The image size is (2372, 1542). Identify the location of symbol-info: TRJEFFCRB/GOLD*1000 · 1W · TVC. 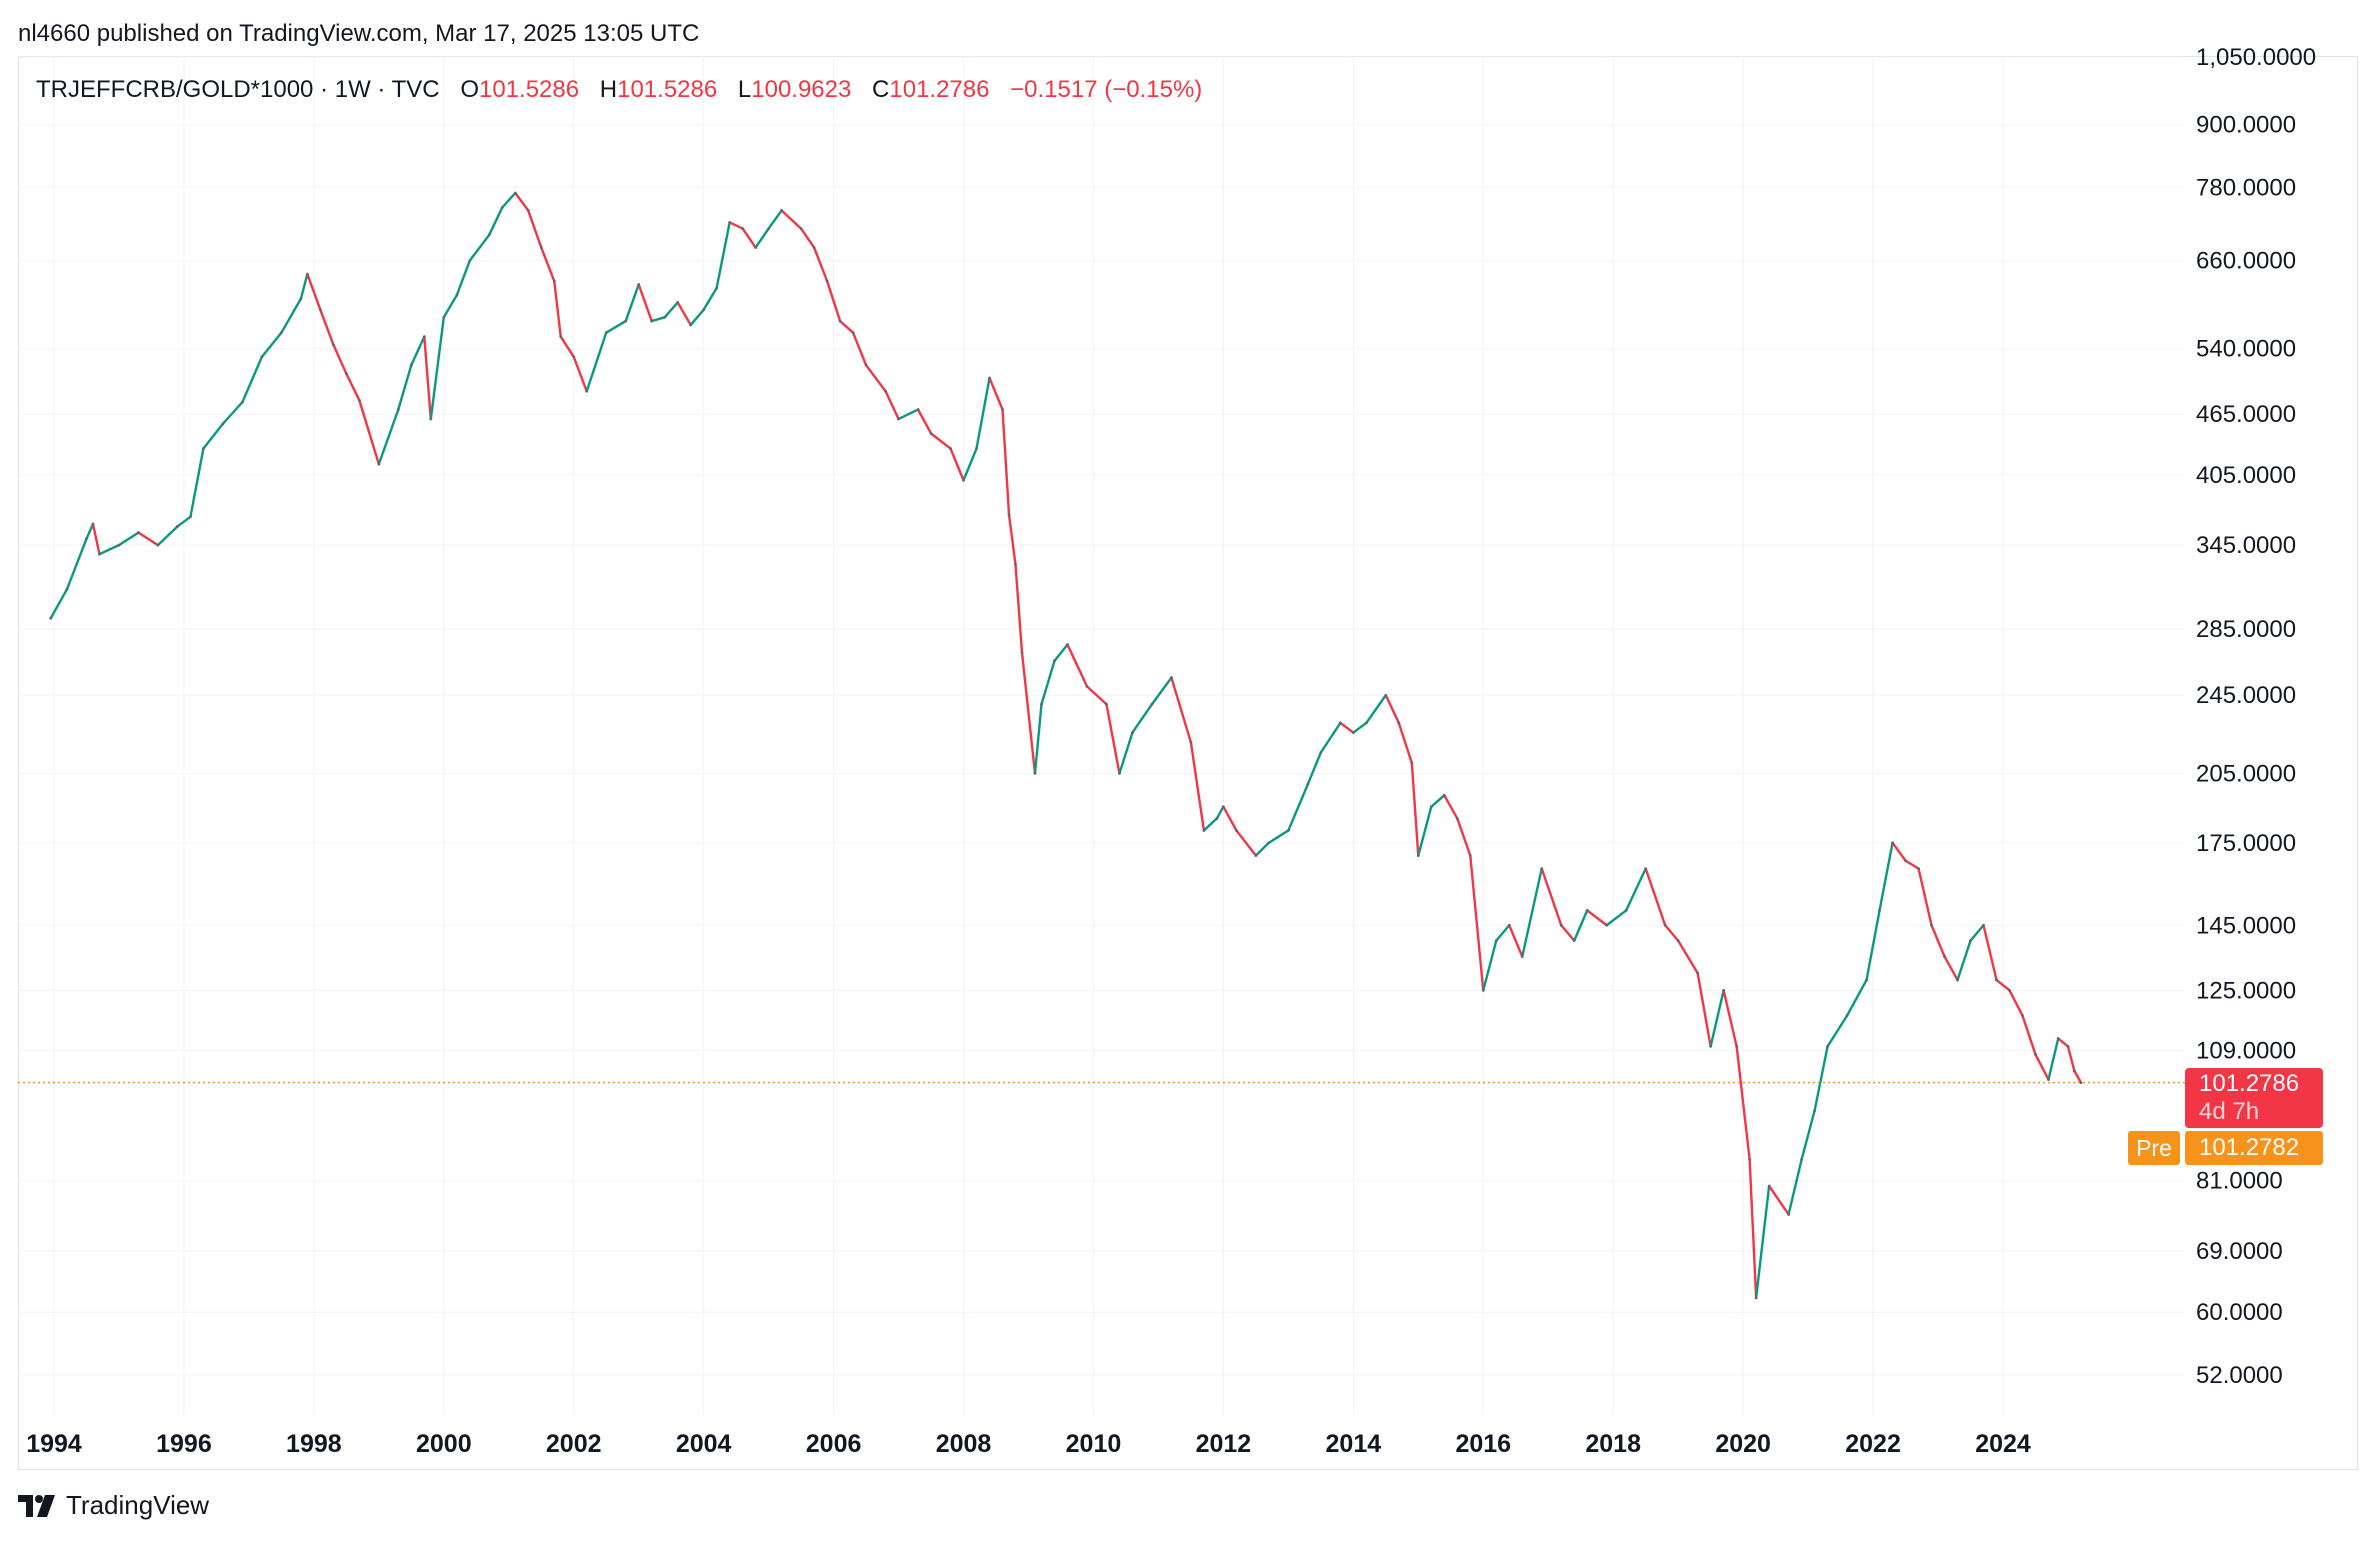
(238, 89).